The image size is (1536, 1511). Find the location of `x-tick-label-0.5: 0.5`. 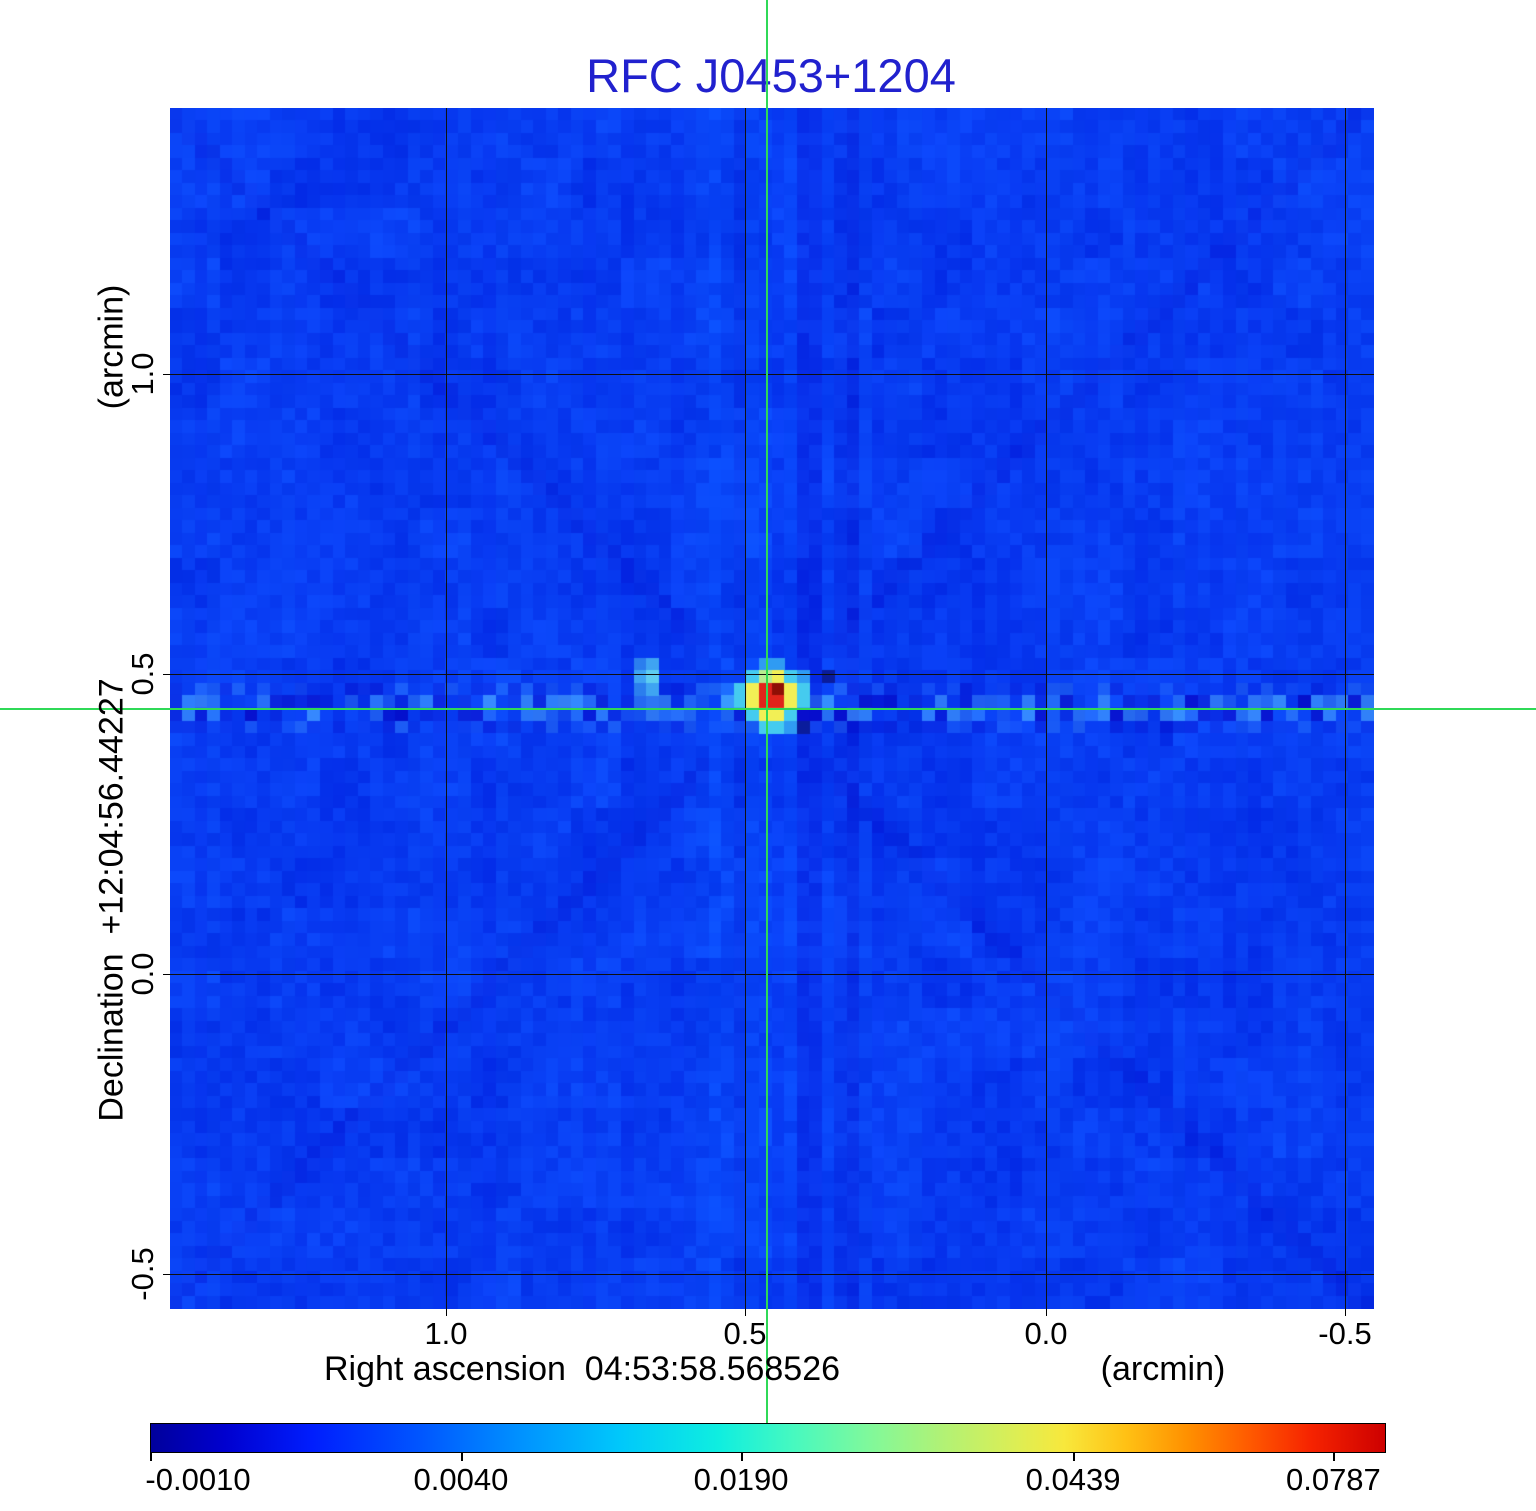

x-tick-label-0.5: 0.5 is located at coordinates (745, 1333).